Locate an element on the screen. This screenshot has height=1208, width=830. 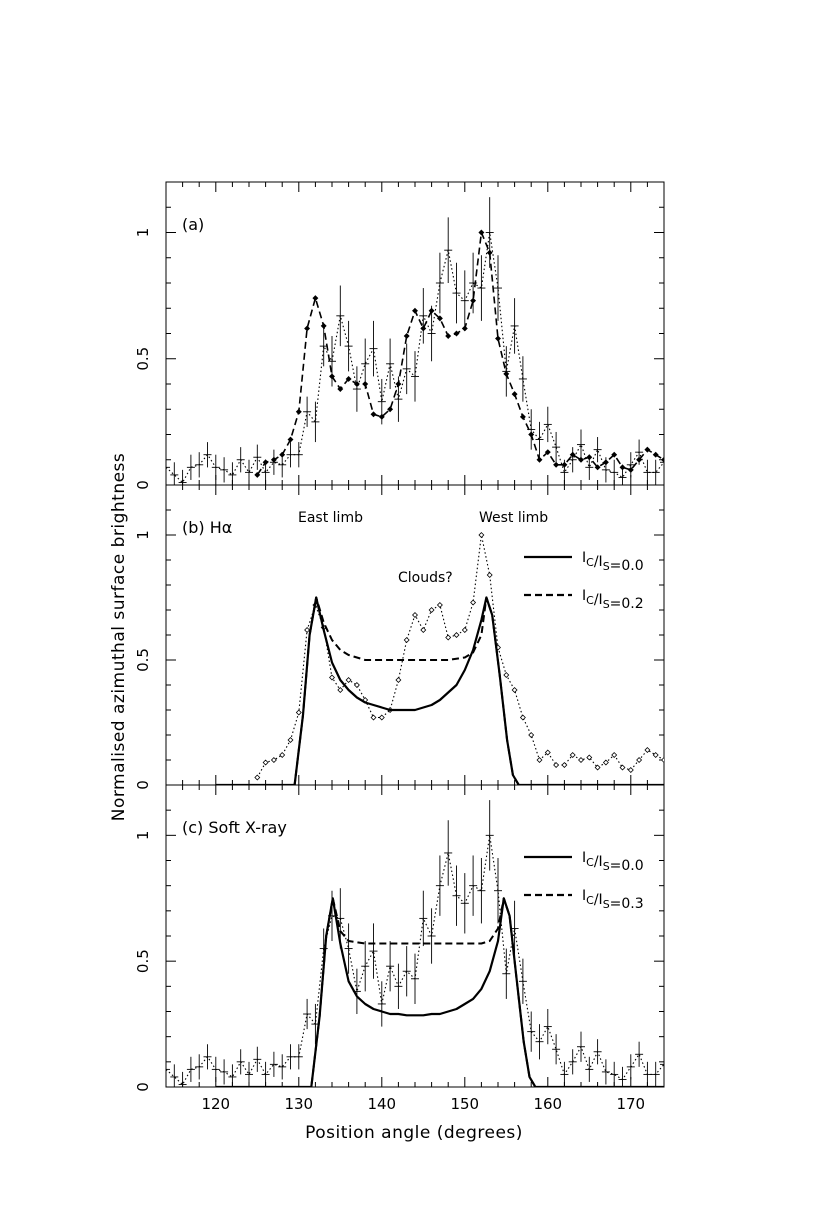
annotation: West limb is located at coordinates (513, 518).